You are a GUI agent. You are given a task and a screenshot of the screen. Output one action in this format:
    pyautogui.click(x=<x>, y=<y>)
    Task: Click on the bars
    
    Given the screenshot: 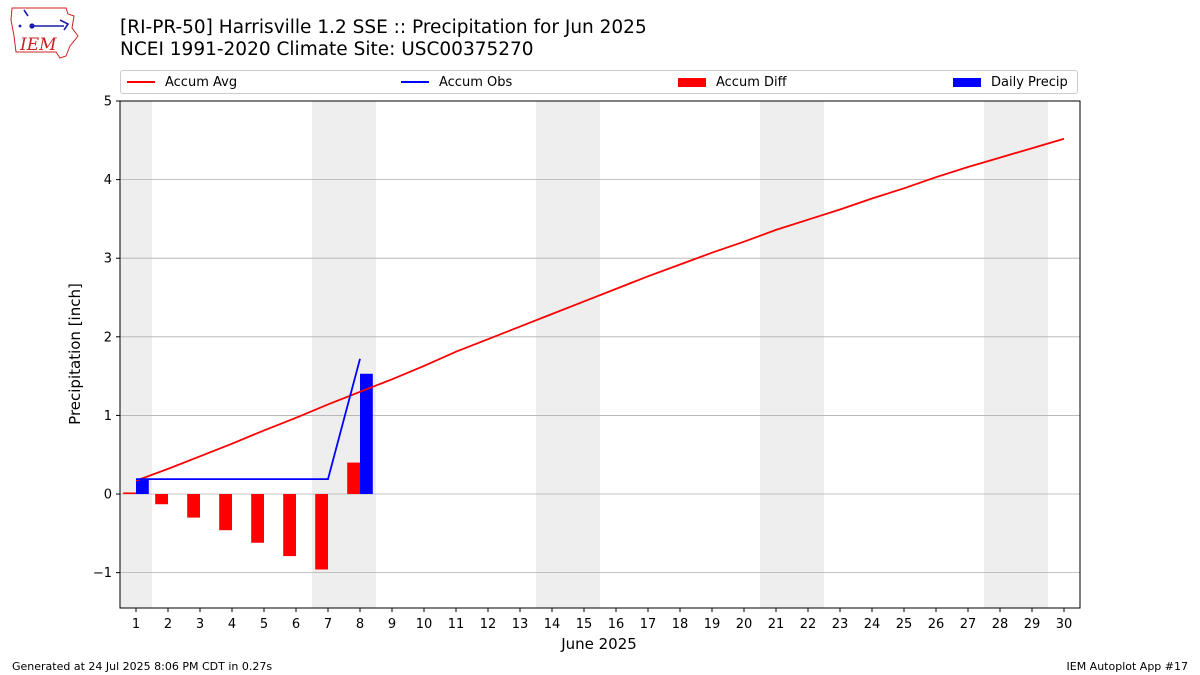 What is the action you would take?
    pyautogui.click(x=248, y=471)
    